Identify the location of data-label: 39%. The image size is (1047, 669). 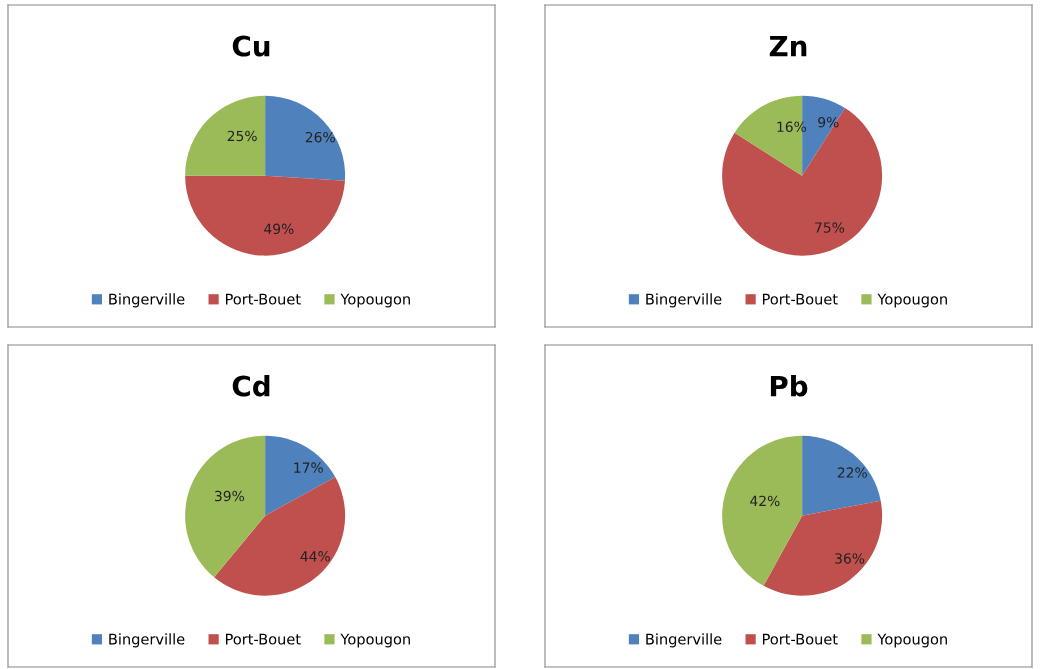
(230, 496).